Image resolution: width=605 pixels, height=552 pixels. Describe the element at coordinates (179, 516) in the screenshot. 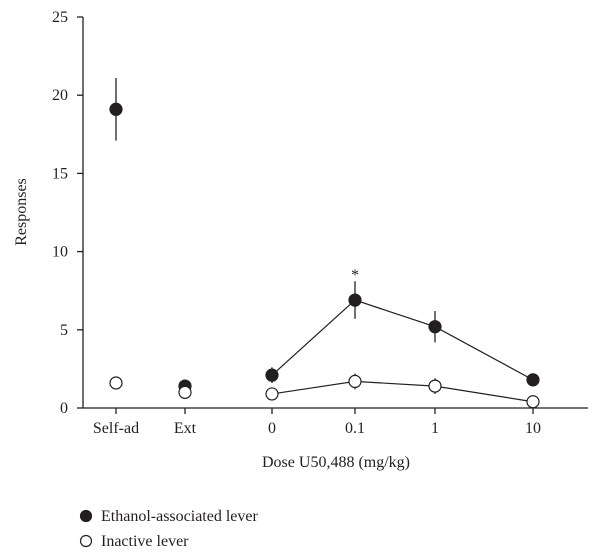

I see `legend-label-ethanol-associated: Ethanol-associated lever` at that location.